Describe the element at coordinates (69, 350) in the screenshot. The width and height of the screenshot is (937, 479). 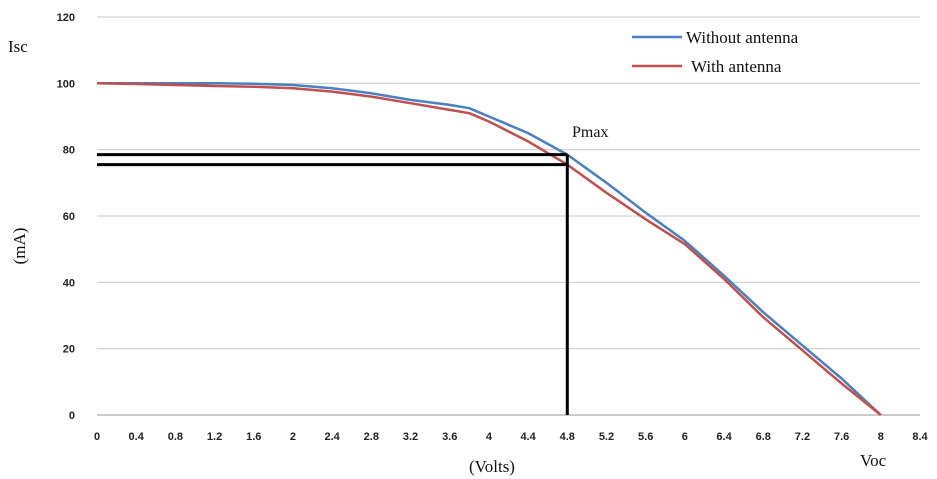
I see `y-tick-label: 20` at that location.